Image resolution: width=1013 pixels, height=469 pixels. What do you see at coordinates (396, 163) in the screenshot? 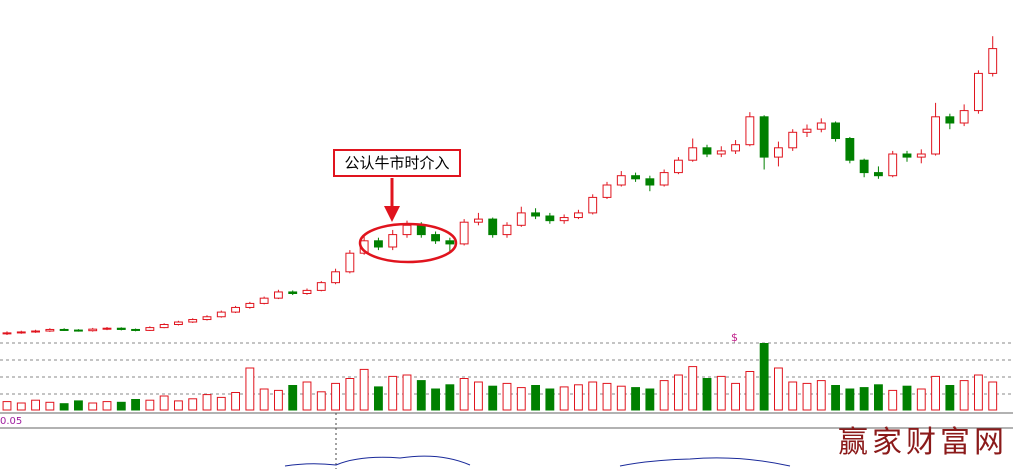
I see `annotation-text: 公认牛市时介入` at bounding box center [396, 163].